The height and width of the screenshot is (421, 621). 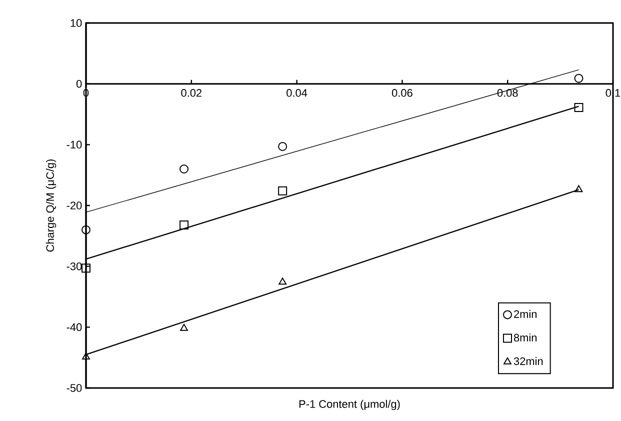 I want to click on y-tick-label: -40, so click(x=74, y=327).